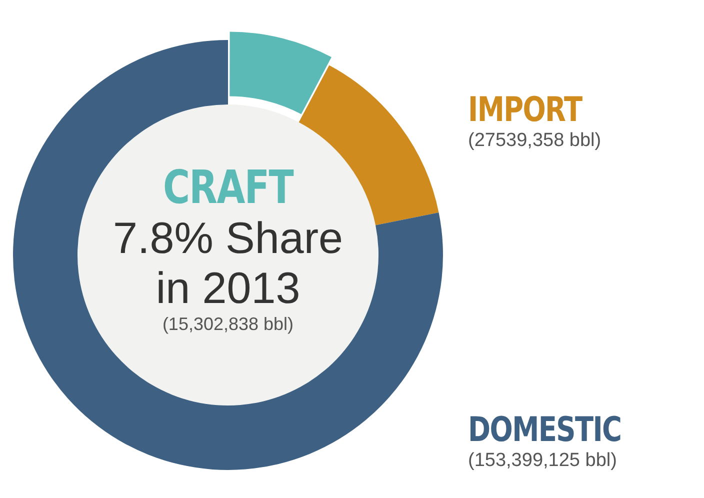 The image size is (704, 498). I want to click on slice-label: IMPORT, so click(525, 110).